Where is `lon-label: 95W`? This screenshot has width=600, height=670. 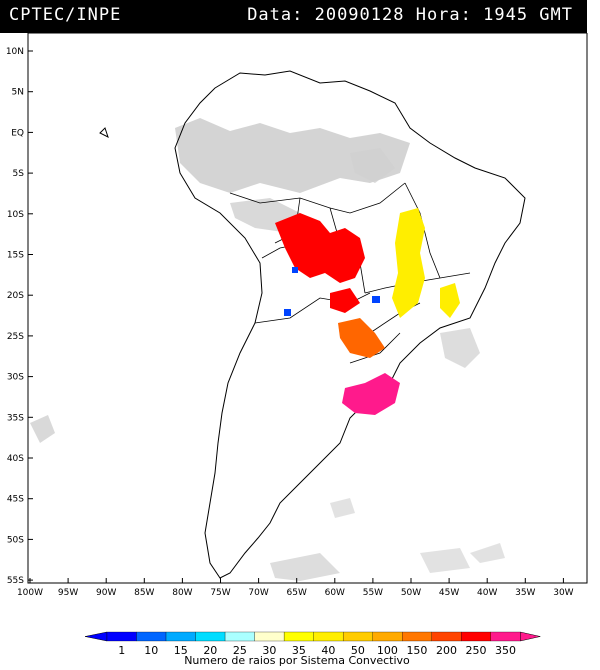
lon-label: 95W is located at coordinates (68, 593).